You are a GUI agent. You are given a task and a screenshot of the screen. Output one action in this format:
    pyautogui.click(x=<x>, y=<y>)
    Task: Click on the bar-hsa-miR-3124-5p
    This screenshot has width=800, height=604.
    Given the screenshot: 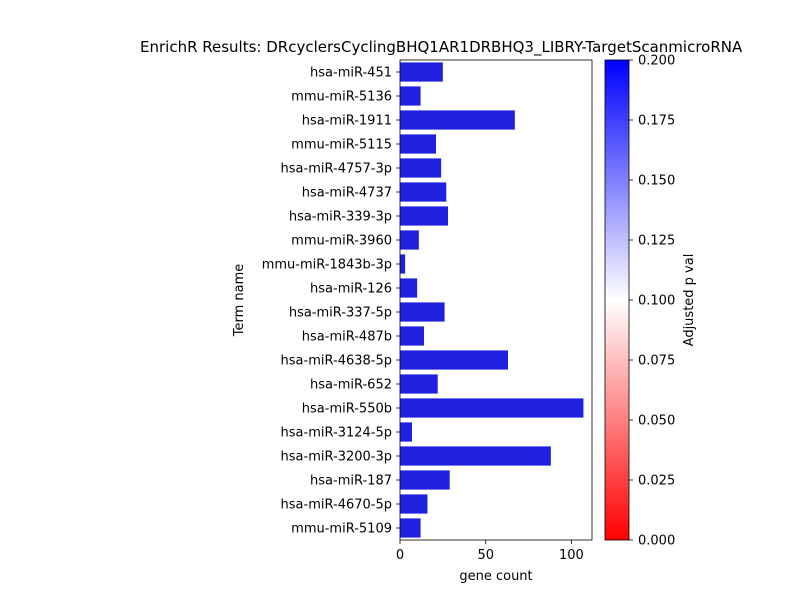 What is the action you would take?
    pyautogui.click(x=406, y=432)
    